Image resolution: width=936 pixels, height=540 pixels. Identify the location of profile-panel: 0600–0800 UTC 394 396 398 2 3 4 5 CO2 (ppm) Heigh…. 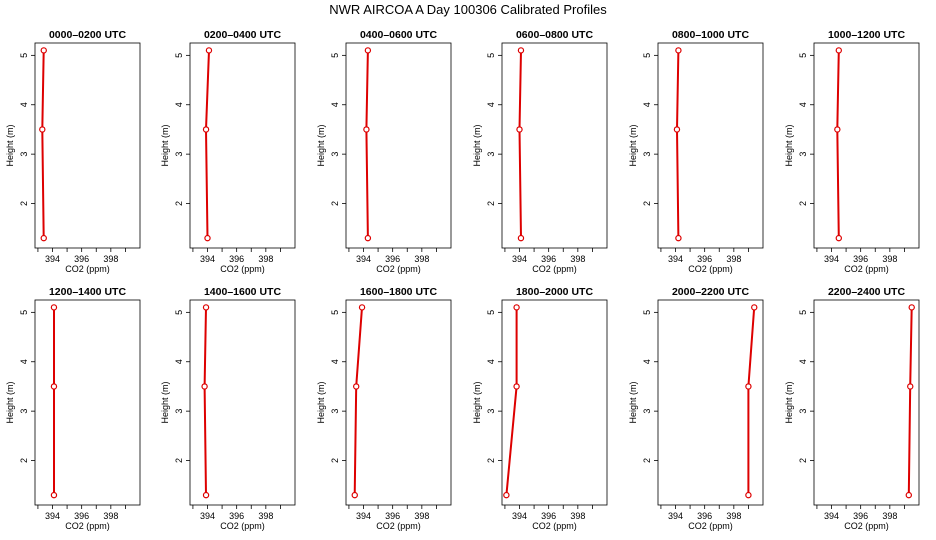
(540, 151).